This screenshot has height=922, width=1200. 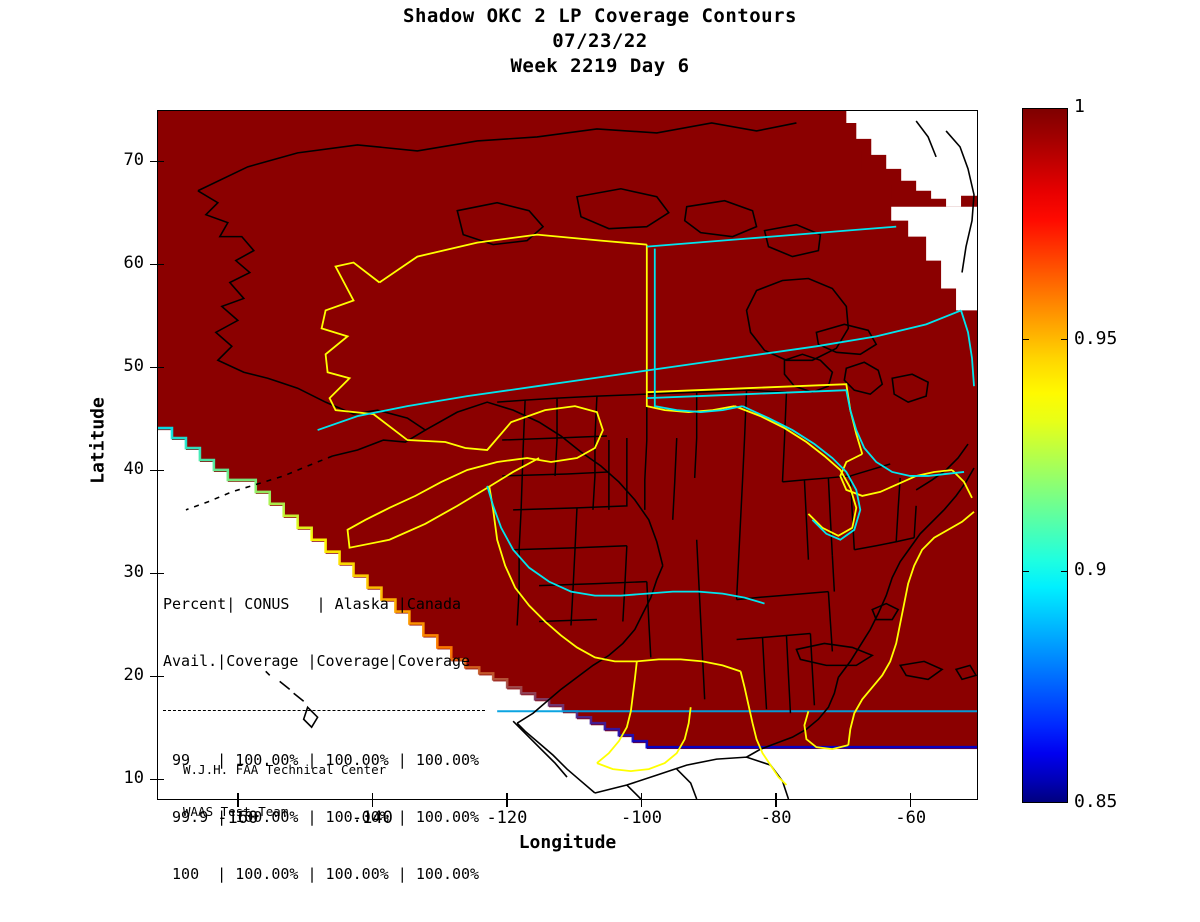 I want to click on x-tick-label: -120, so click(x=507, y=818).